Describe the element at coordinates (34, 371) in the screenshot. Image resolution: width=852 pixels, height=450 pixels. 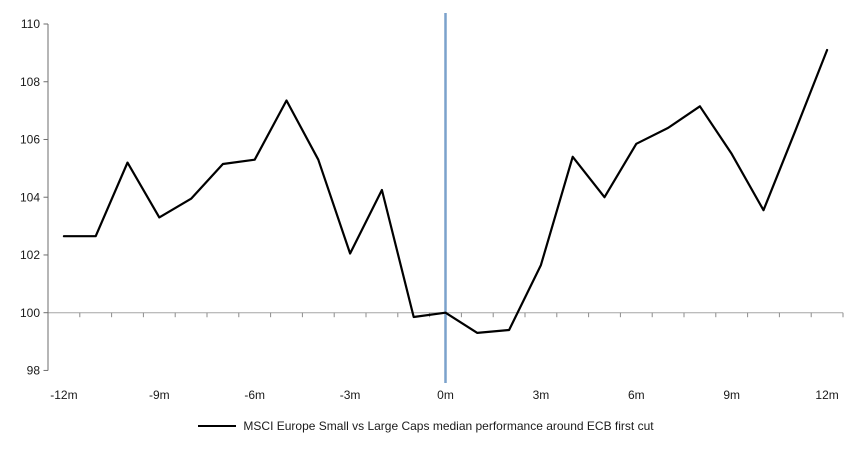
I see `y-axis-label: 98` at that location.